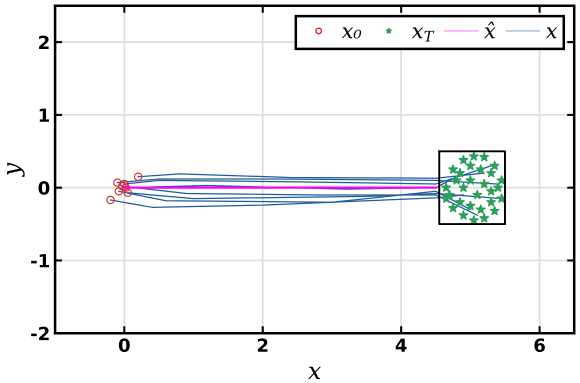 This screenshot has height=383, width=580. Describe the element at coordinates (423, 34) in the screenshot. I see `legend-label: x$_{T}$` at that location.